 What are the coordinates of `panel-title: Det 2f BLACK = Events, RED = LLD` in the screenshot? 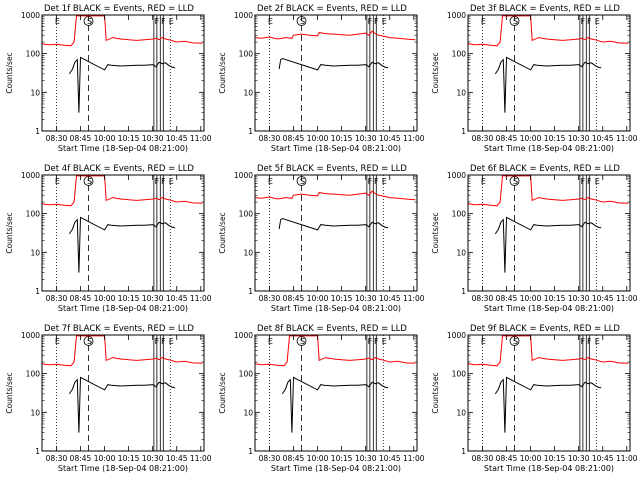 It's located at (332, 9).